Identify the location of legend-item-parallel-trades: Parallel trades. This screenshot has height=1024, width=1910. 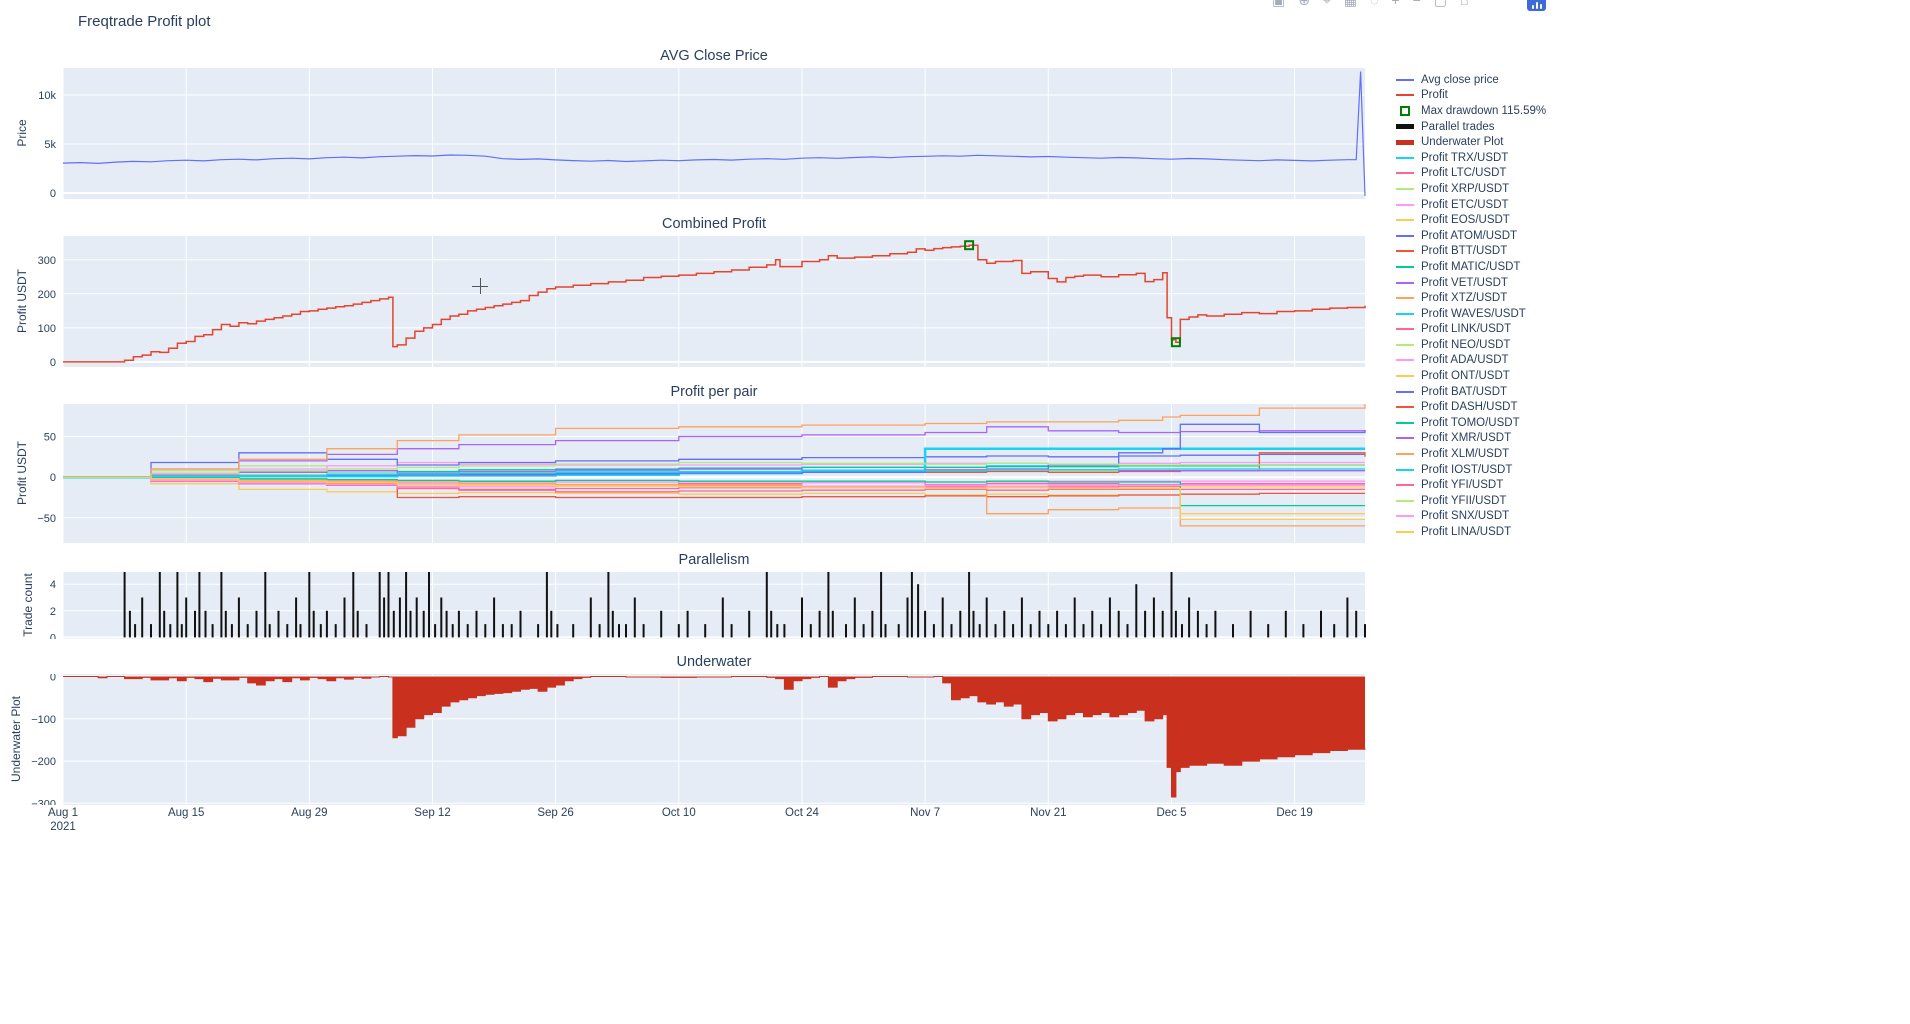
(1471, 127).